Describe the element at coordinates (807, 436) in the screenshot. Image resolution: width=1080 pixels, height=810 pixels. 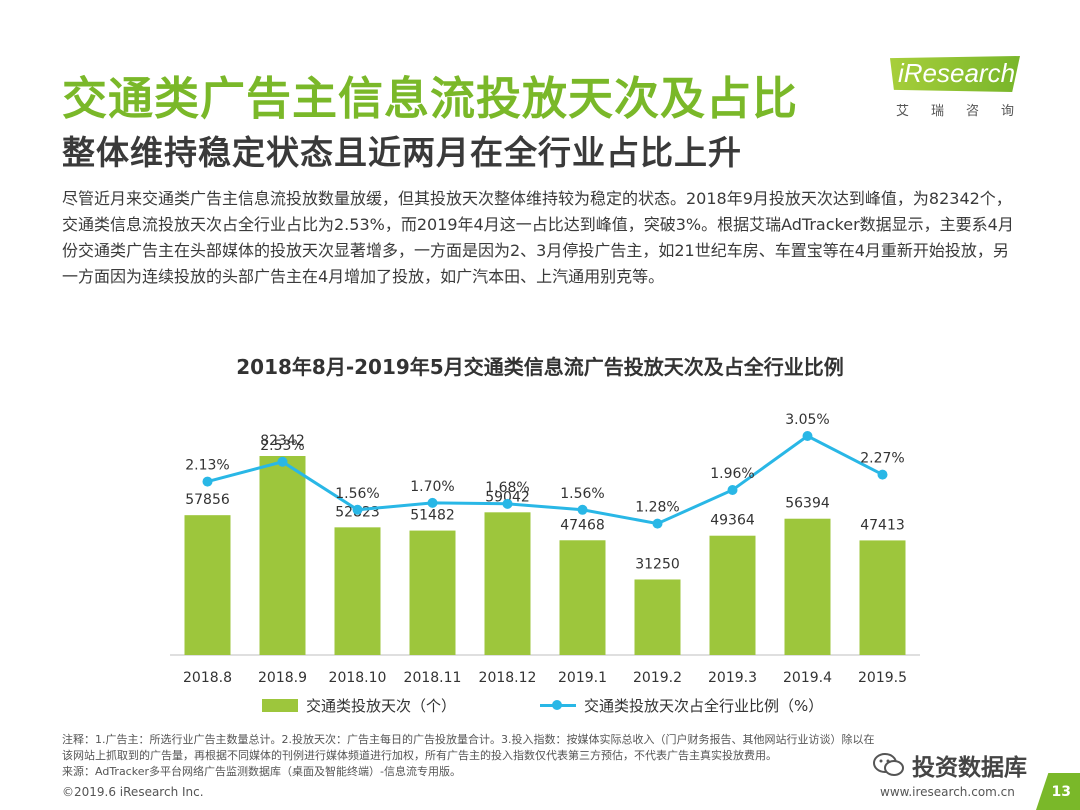
I see `share-point-2019.4` at that location.